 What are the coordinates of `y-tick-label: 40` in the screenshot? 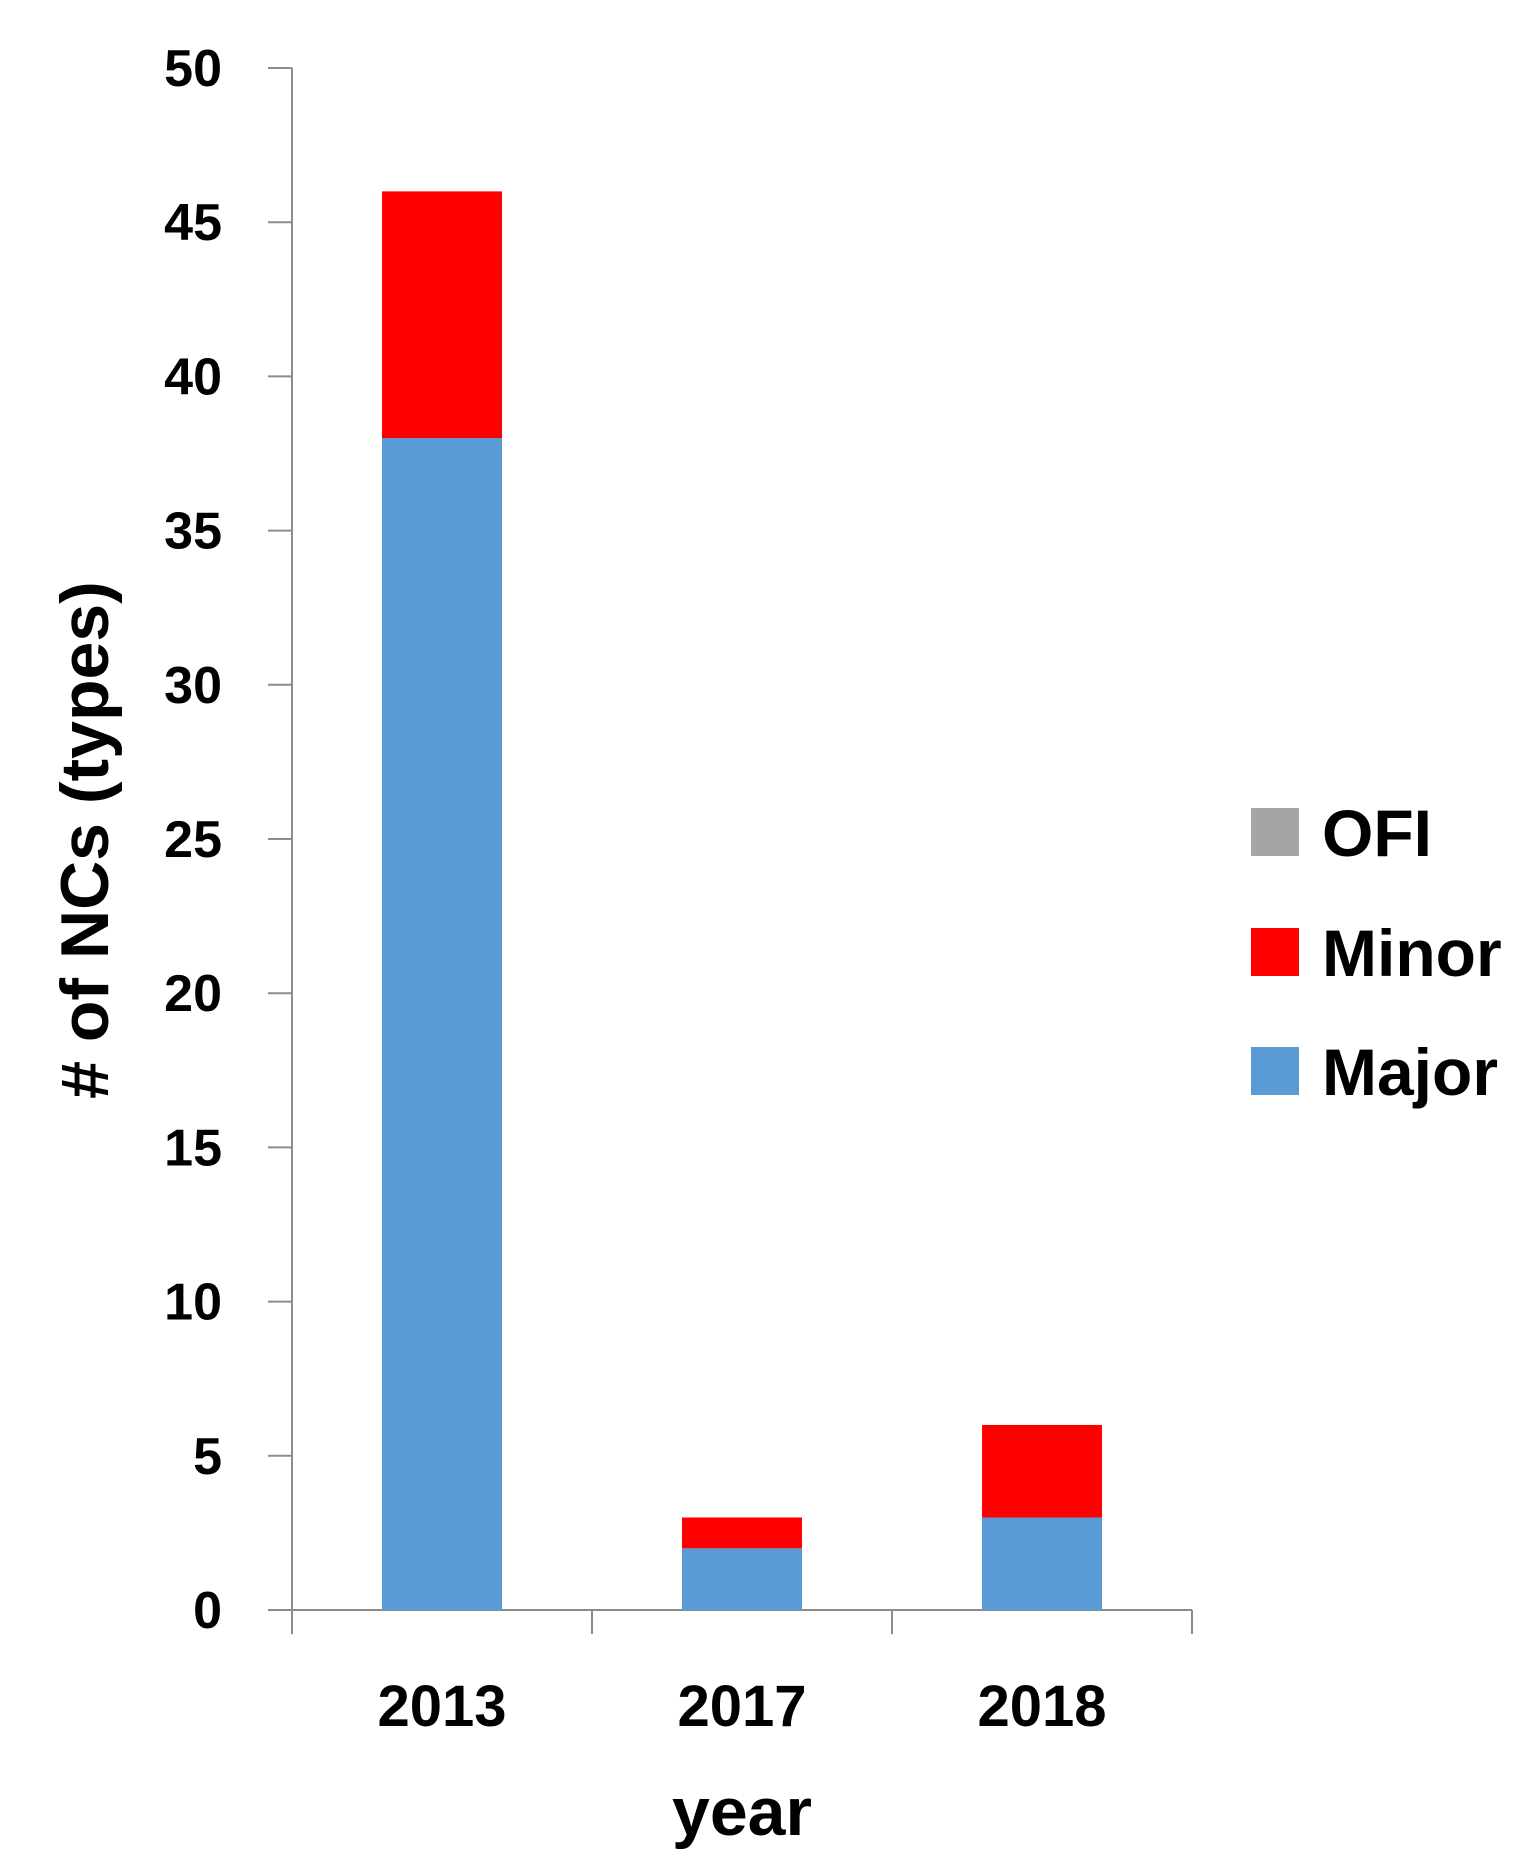 It's located at (193, 377).